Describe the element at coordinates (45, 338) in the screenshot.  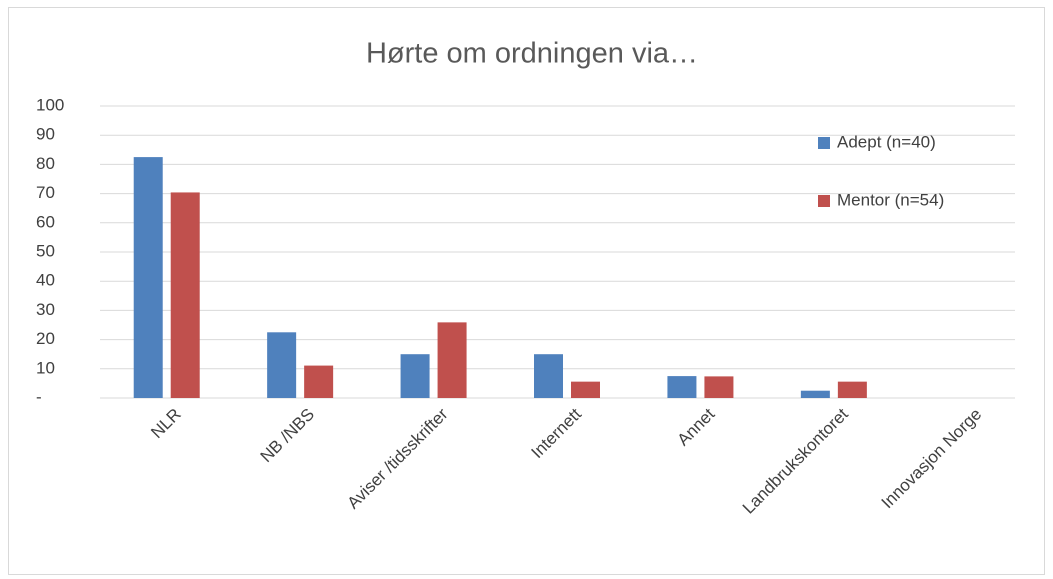
I see `y-tick-label: 20` at that location.